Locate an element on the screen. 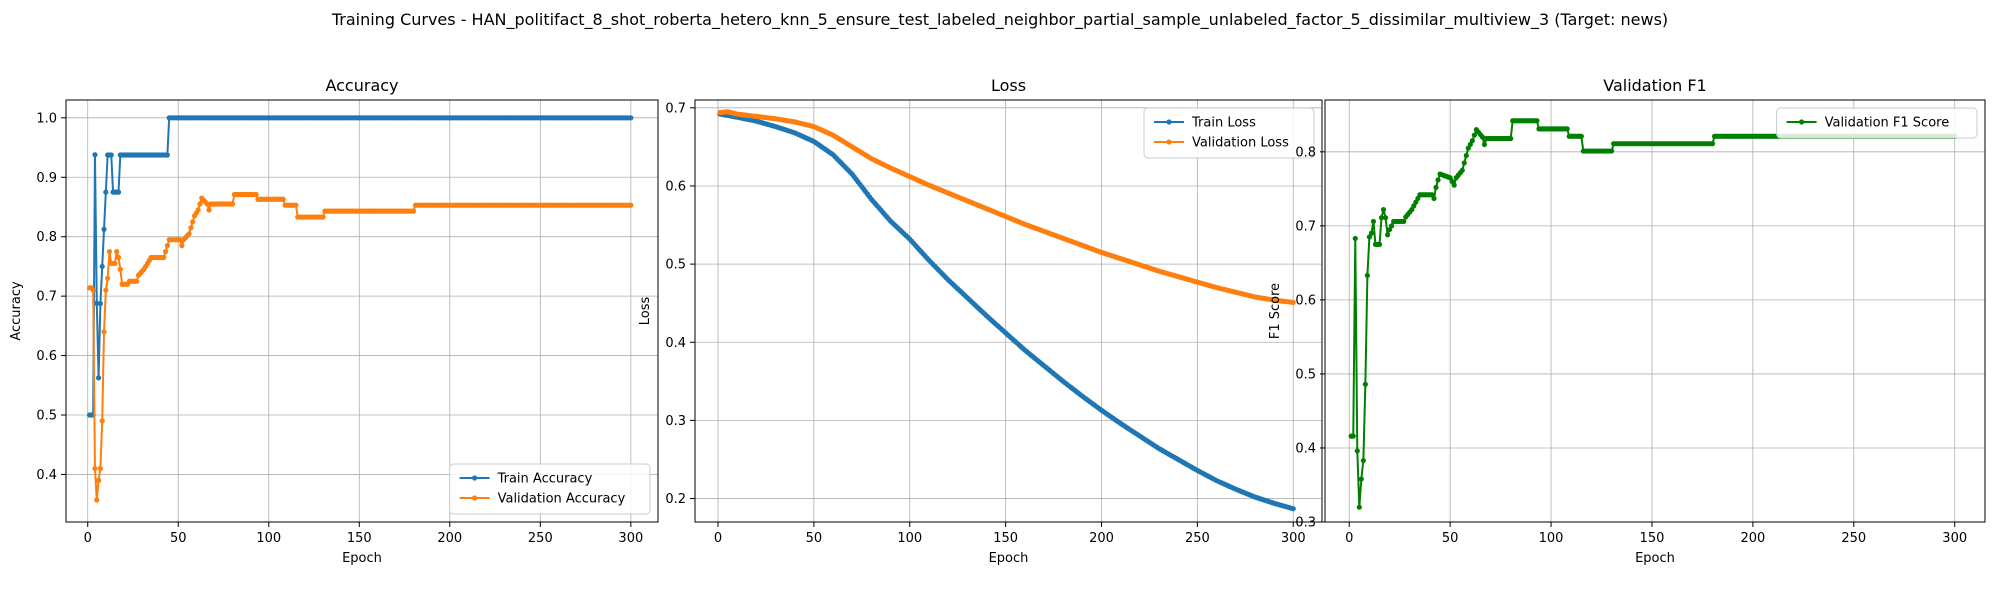  legend-label: Train Accuracy is located at coordinates (545, 479).